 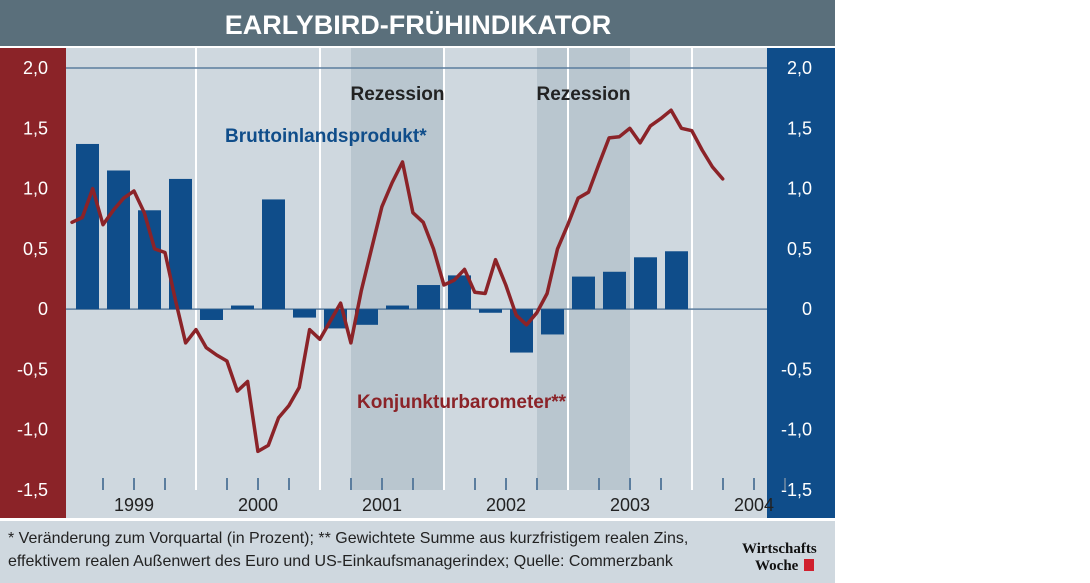 I want to click on right-axis-tick-label: 1,5, so click(x=799, y=128).